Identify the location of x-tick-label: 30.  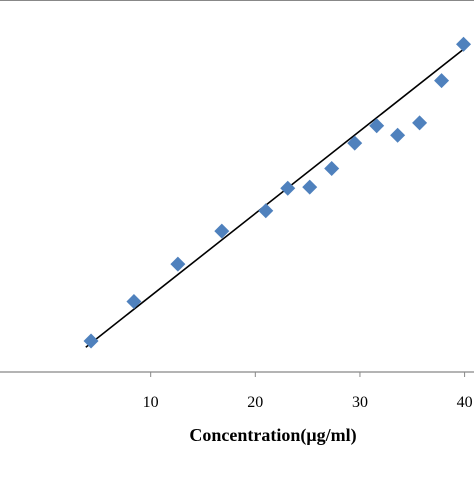
(360, 402).